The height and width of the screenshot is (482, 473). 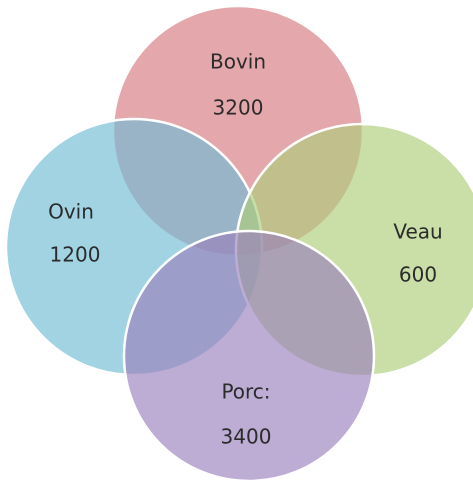 What do you see at coordinates (238, 62) in the screenshot?
I see `node-label: Bovin` at bounding box center [238, 62].